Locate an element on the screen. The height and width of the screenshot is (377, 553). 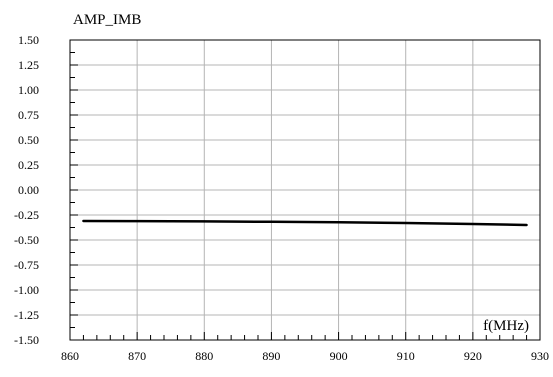
x-tick-label: 920 is located at coordinates (473, 356).